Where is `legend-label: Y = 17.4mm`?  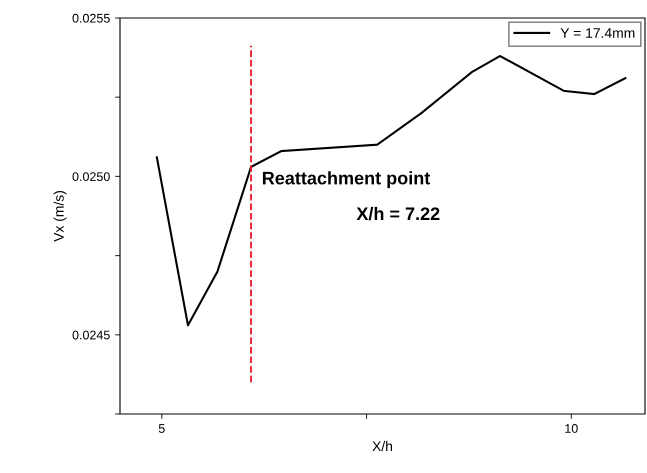 legend-label: Y = 17.4mm is located at coordinates (597, 33).